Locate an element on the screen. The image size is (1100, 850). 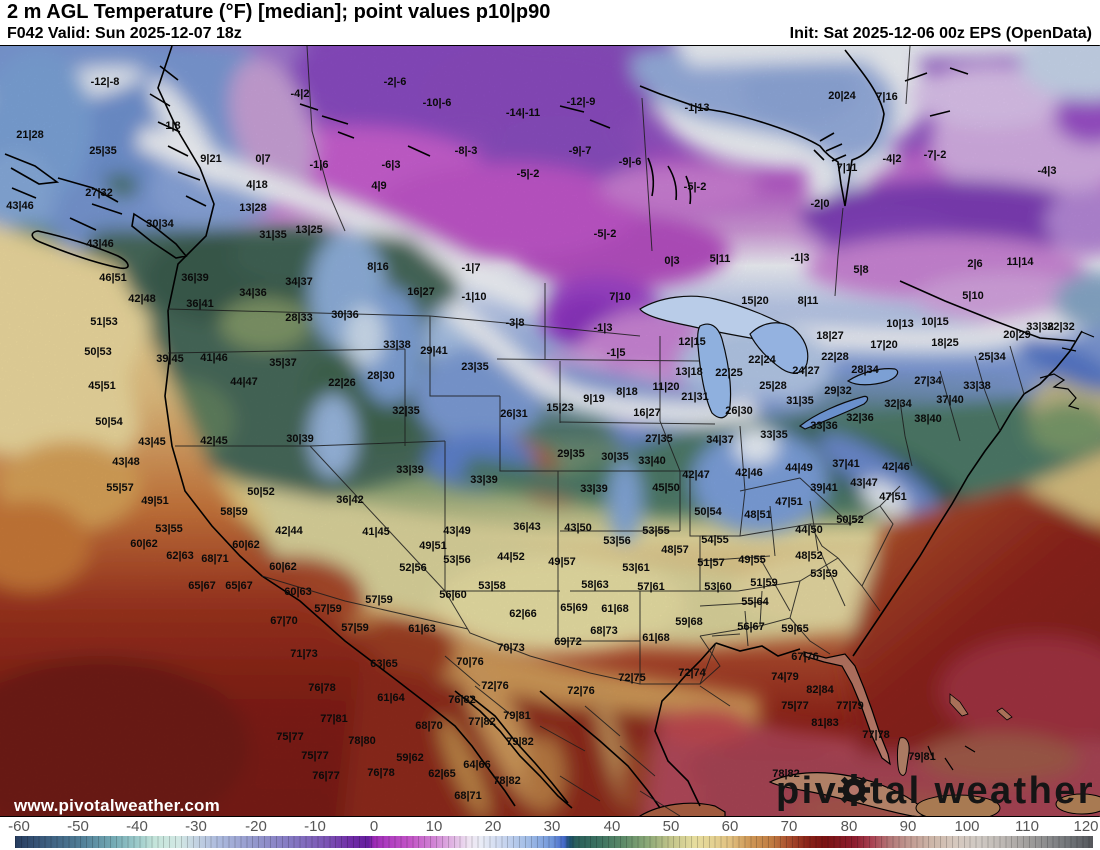
svg-text: 41|46 is located at coordinates (214, 358).